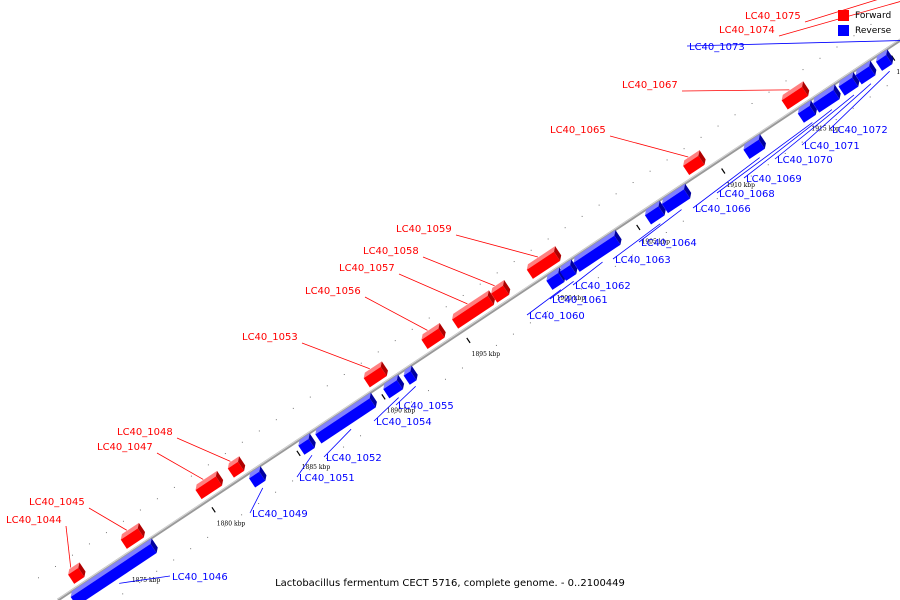 The width and height of the screenshot is (900, 600). Describe the element at coordinates (747, 194) in the screenshot. I see `gene-label: LC40_1068` at that location.